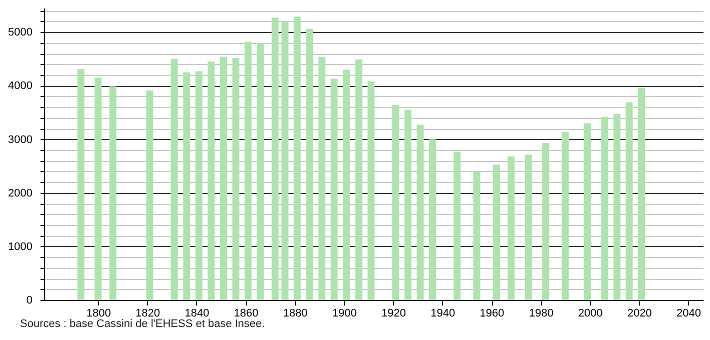 The width and height of the screenshot is (710, 340). What do you see at coordinates (590, 314) in the screenshot?
I see `x-tick-label: 2000` at bounding box center [590, 314].